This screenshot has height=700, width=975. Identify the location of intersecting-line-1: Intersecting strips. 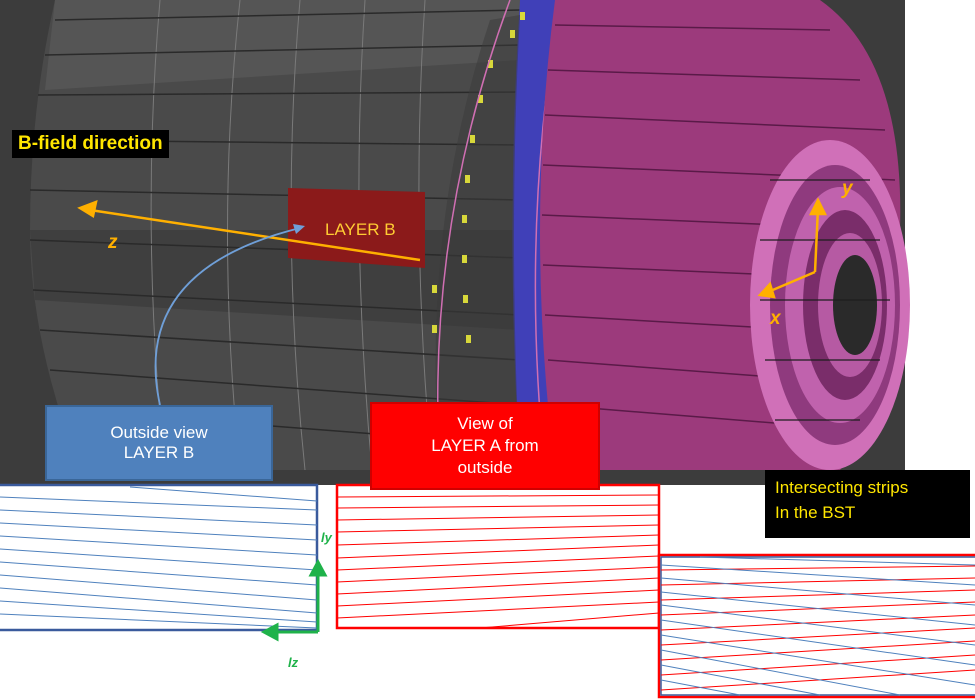
(867, 488).